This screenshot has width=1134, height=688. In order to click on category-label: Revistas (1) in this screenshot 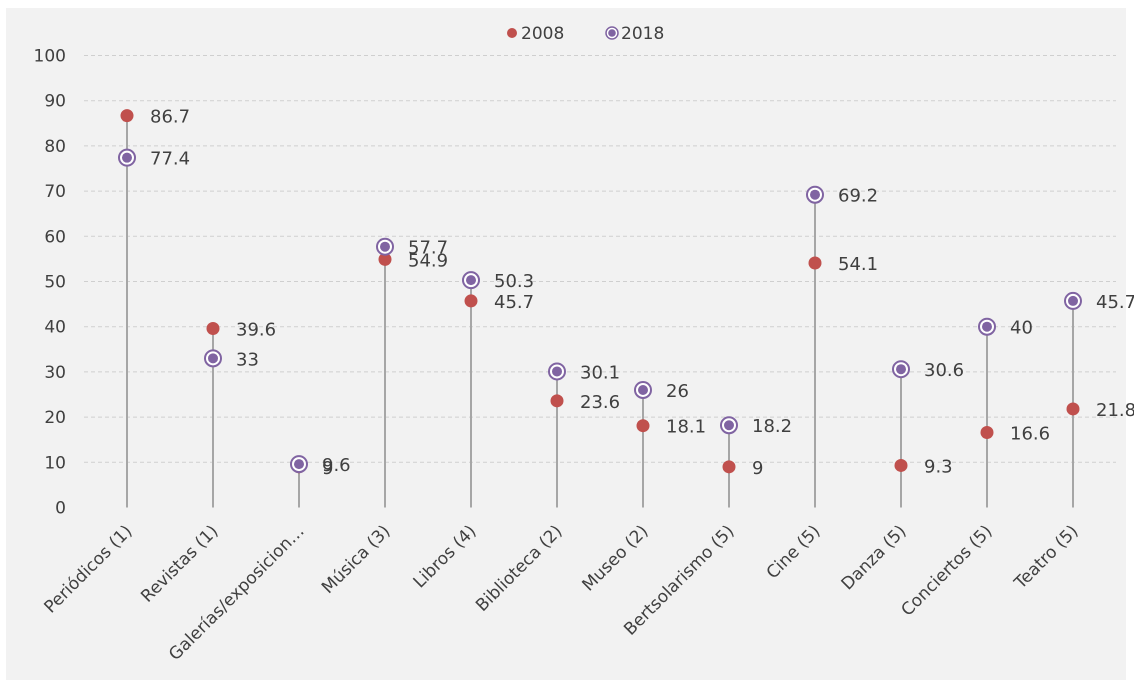, I will do `click(179, 563)`.